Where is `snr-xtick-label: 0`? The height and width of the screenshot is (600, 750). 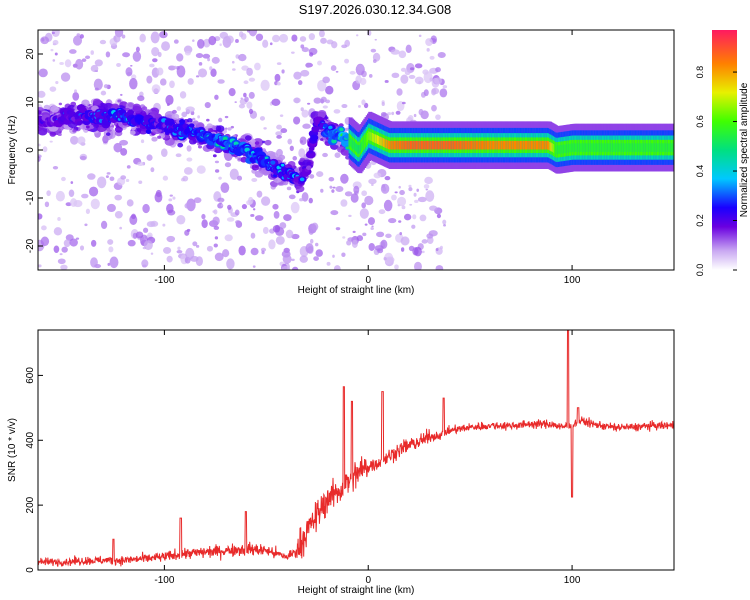 snr-xtick-label: 0 is located at coordinates (368, 580).